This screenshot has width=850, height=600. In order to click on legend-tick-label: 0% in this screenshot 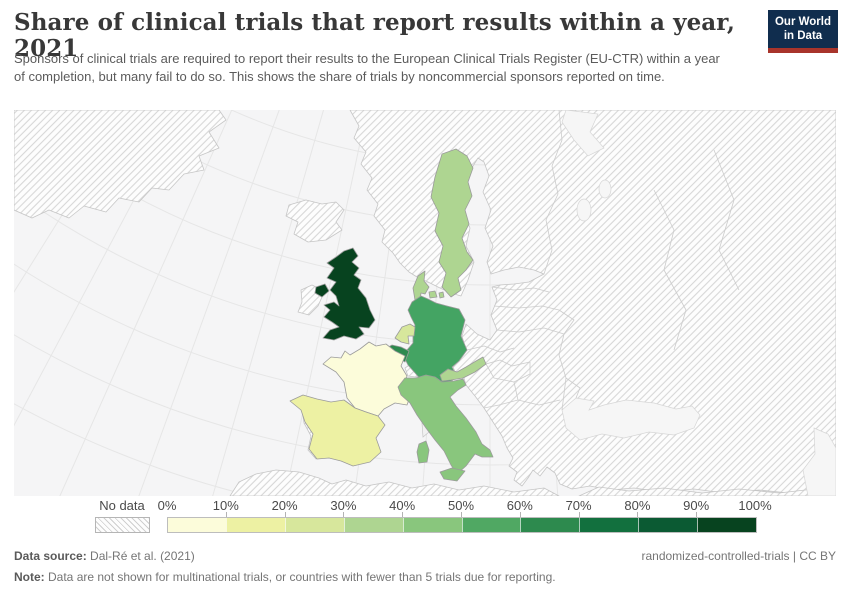, I will do `click(167, 505)`.